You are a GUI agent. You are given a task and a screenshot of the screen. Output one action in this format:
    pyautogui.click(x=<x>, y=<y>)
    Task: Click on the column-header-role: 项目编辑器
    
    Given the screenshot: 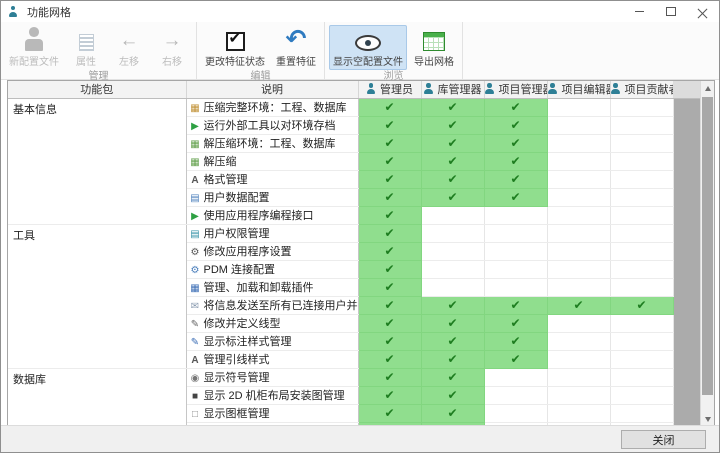 What is the action you would take?
    pyautogui.click(x=579, y=90)
    